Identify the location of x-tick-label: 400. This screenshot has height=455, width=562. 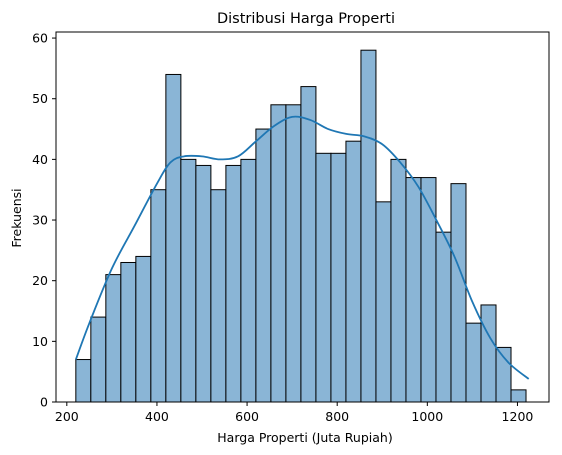
(157, 416).